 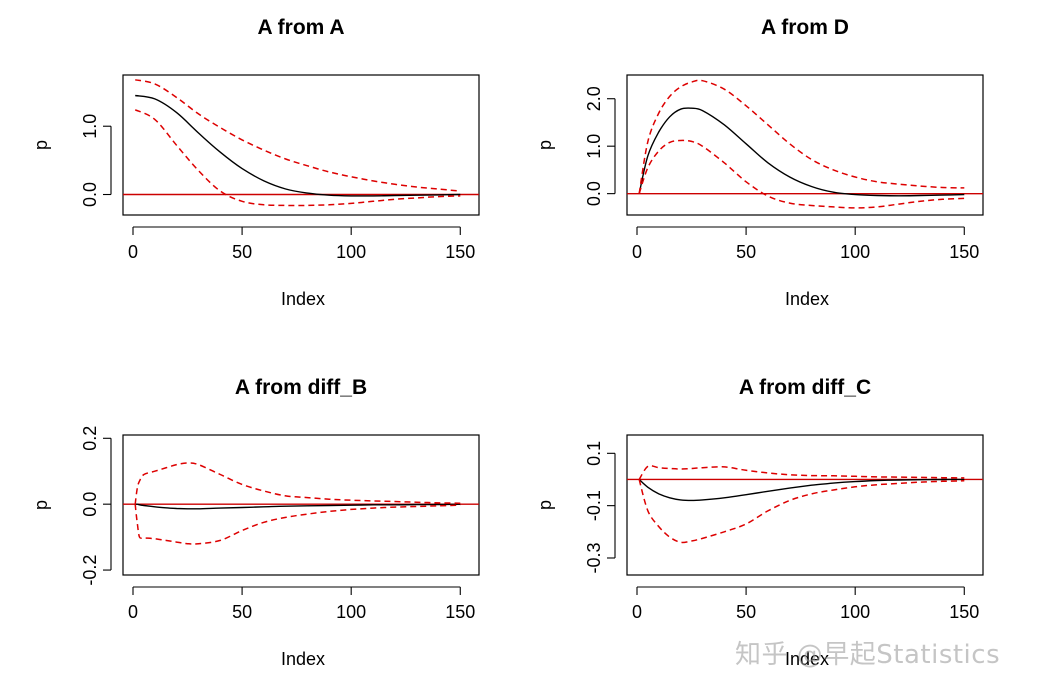 I want to click on y-tick-label: 0.2, so click(x=90, y=438).